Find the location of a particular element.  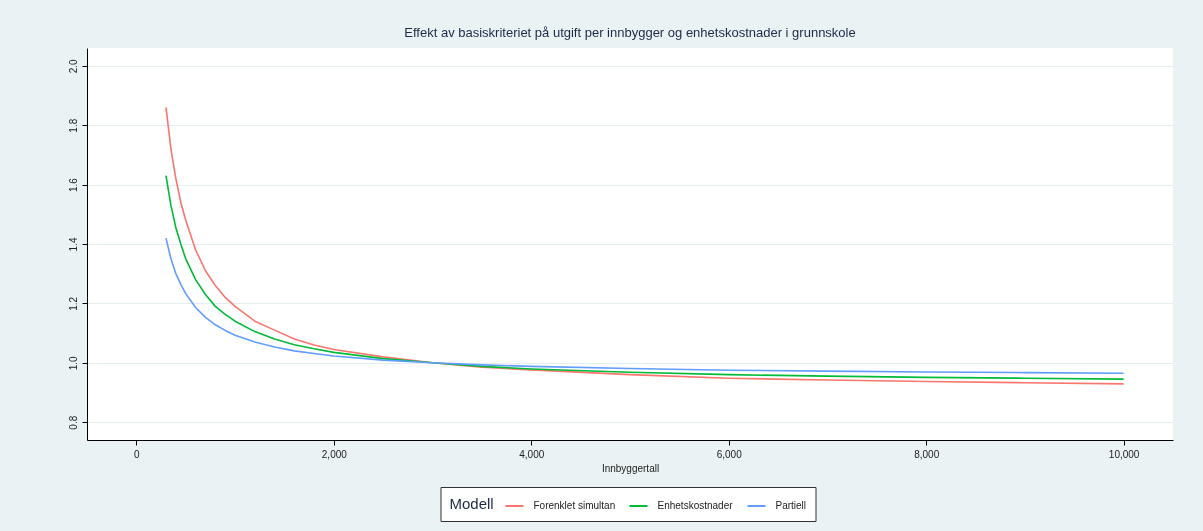

legend-label: Enhetskostnader is located at coordinates (695, 505).